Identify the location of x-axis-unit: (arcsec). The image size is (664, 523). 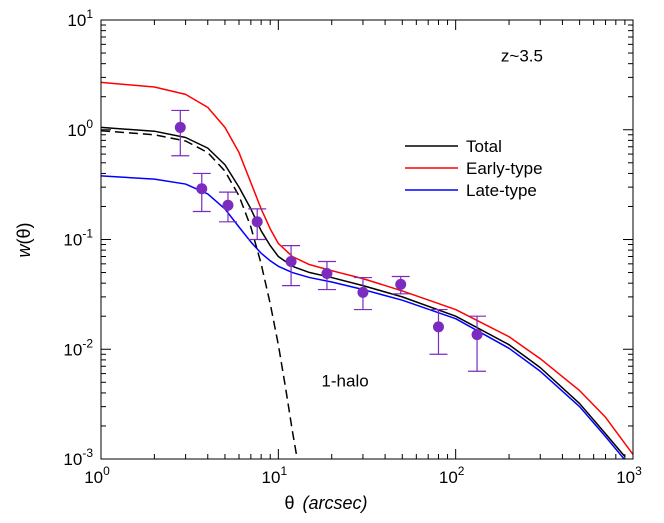
(335, 503).